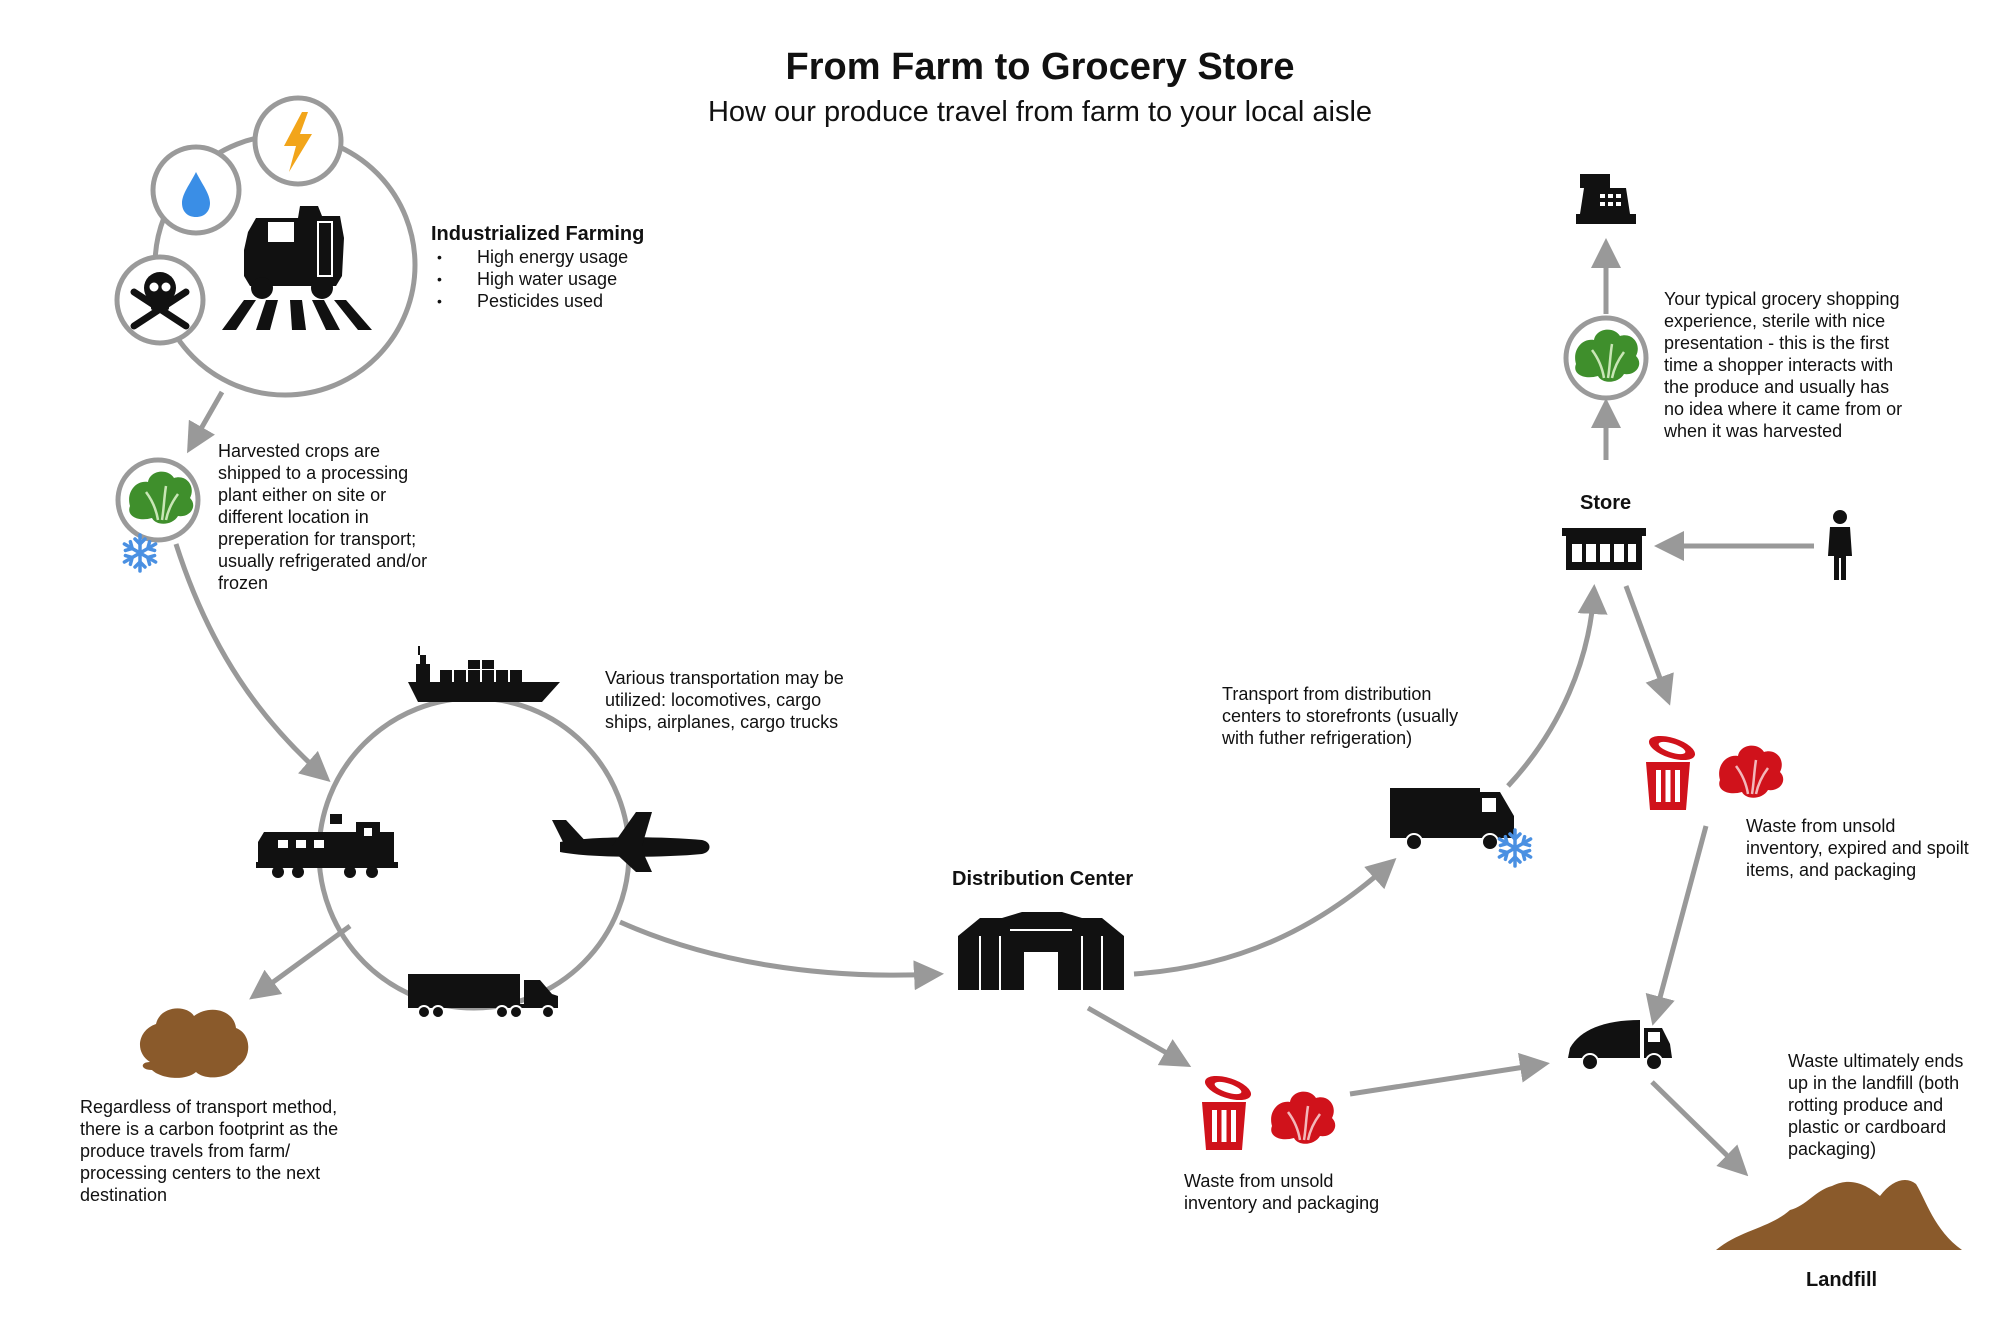 The height and width of the screenshot is (1333, 2000). I want to click on text-line: destination, so click(124, 1195).